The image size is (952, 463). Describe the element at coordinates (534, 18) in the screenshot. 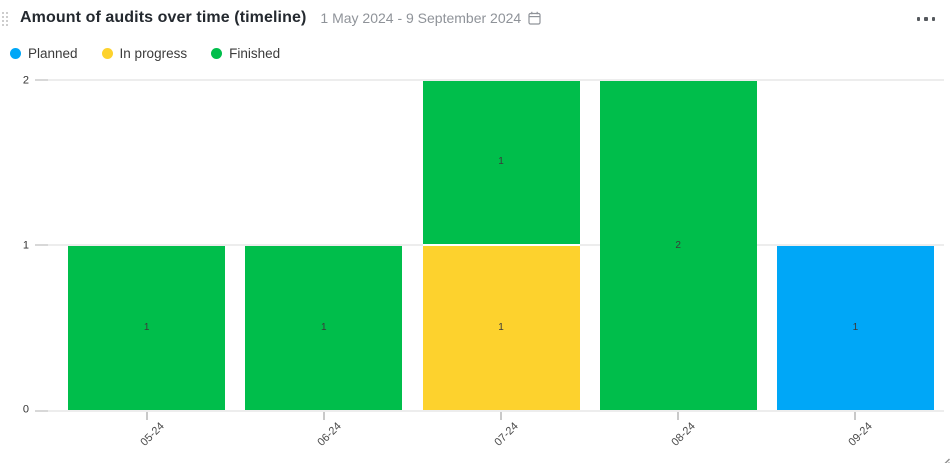

I see `calendar-icon` at that location.